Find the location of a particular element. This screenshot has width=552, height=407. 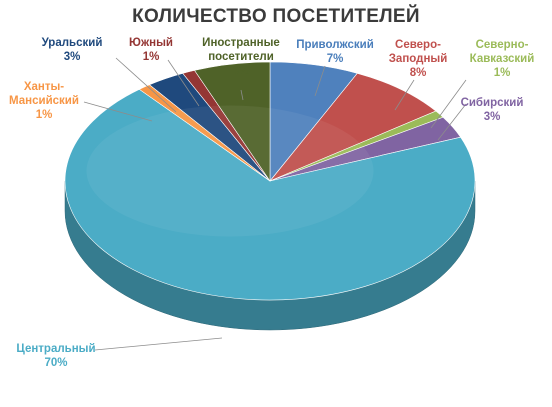

slice-label: Ханты- is located at coordinates (44, 87).